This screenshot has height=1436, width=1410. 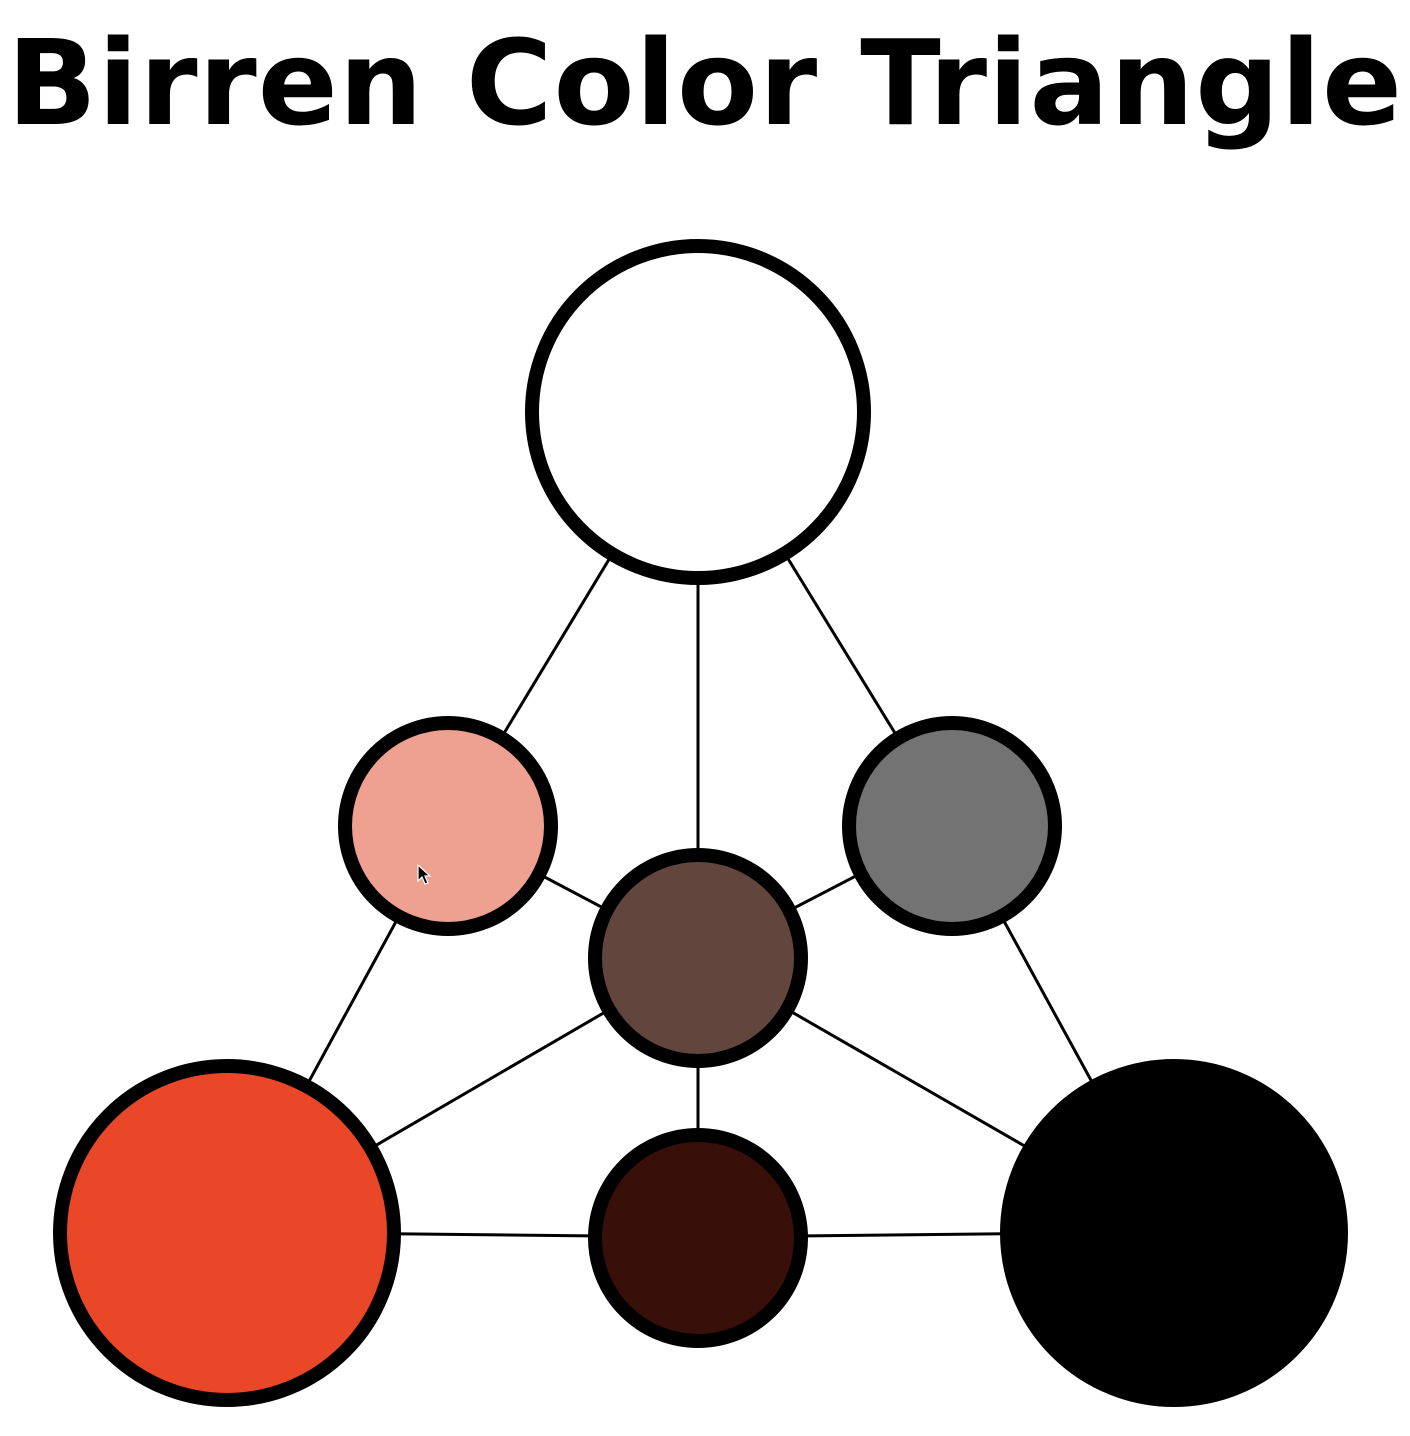 What do you see at coordinates (698, 412) in the screenshot?
I see `white-swatch` at bounding box center [698, 412].